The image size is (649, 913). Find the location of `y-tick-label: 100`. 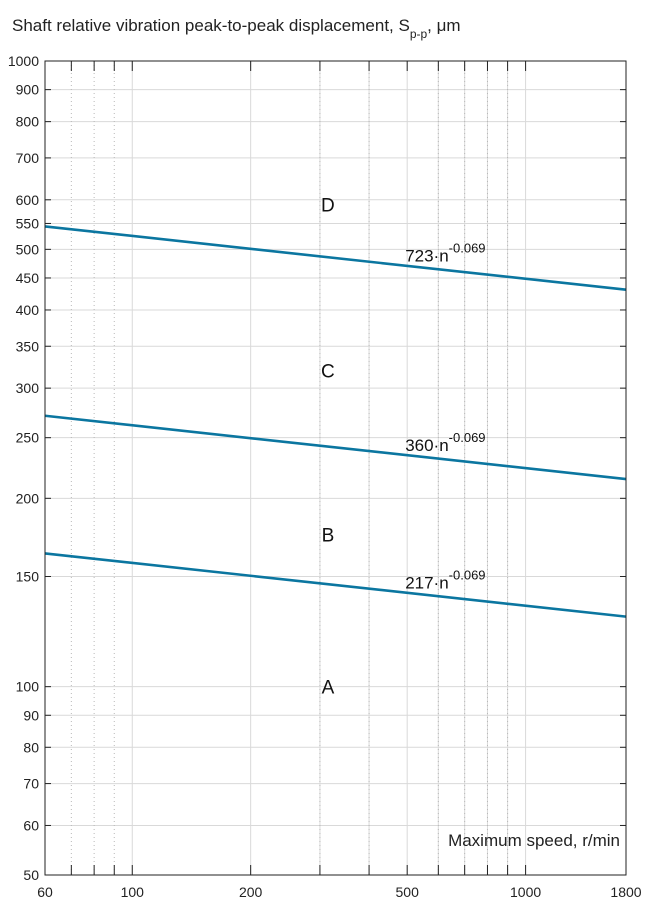

y-tick-label: 100 is located at coordinates (28, 687).